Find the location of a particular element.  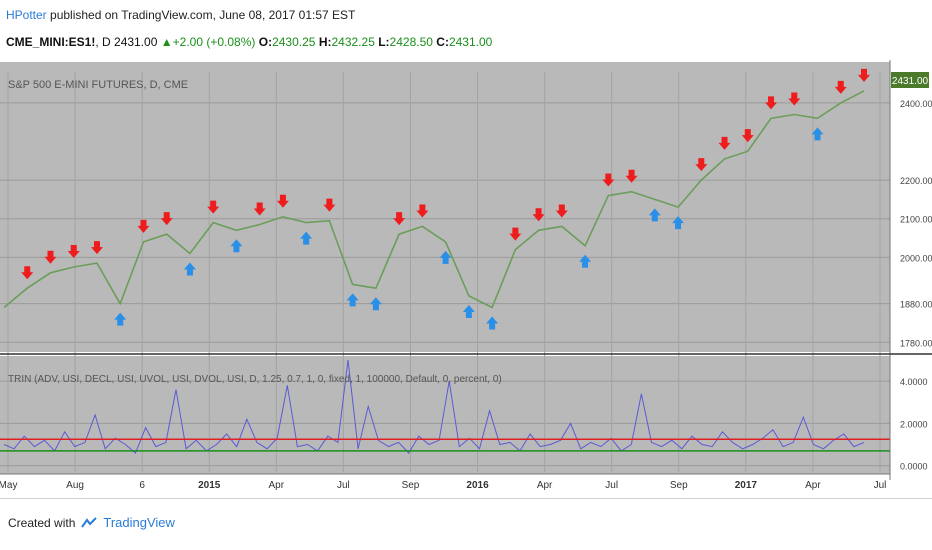

price-axis-tick-label: 2000.00 is located at coordinates (916, 258).